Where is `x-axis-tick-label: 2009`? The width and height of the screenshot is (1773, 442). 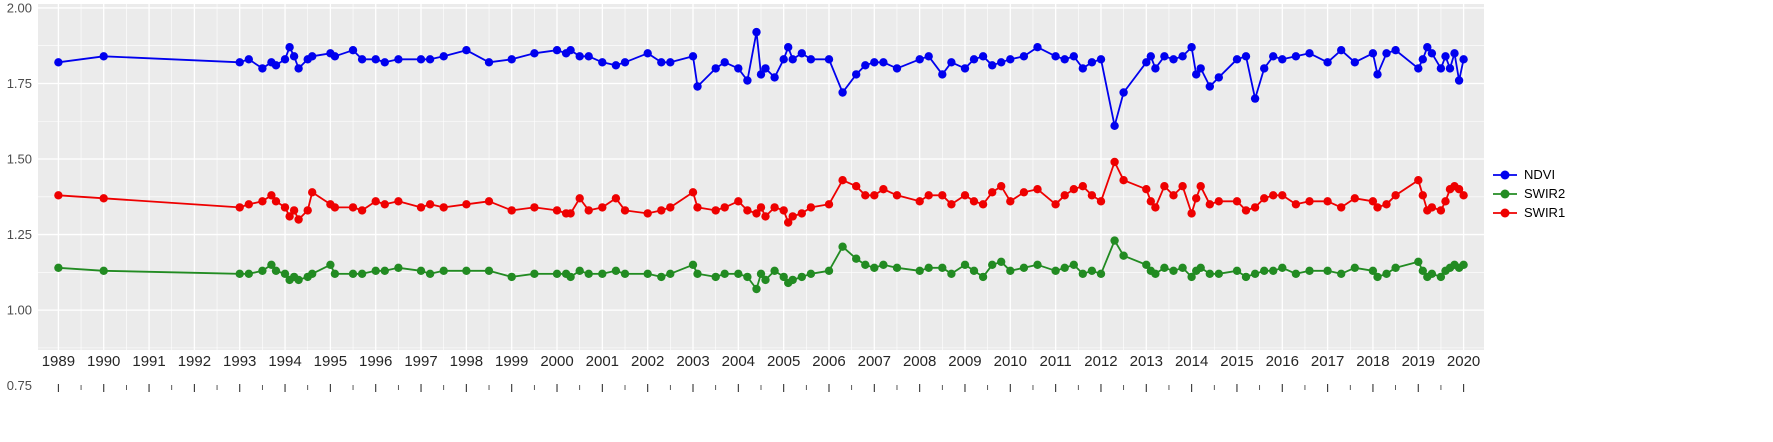 x-axis-tick-label: 2009 is located at coordinates (964, 361).